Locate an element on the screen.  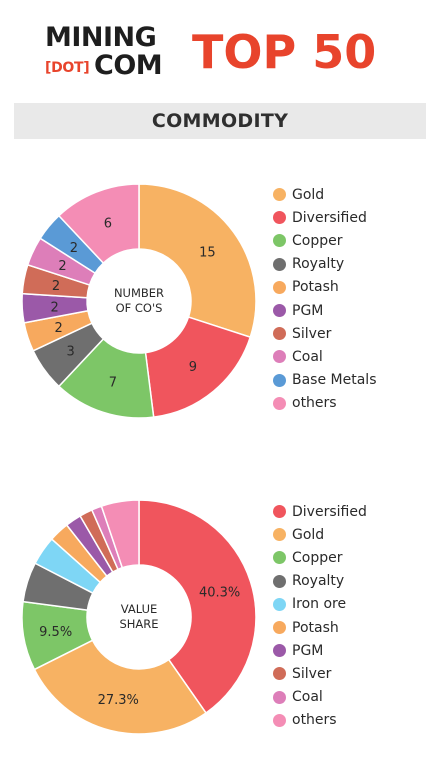
legend-label: Iron ore is located at coordinates (319, 604).